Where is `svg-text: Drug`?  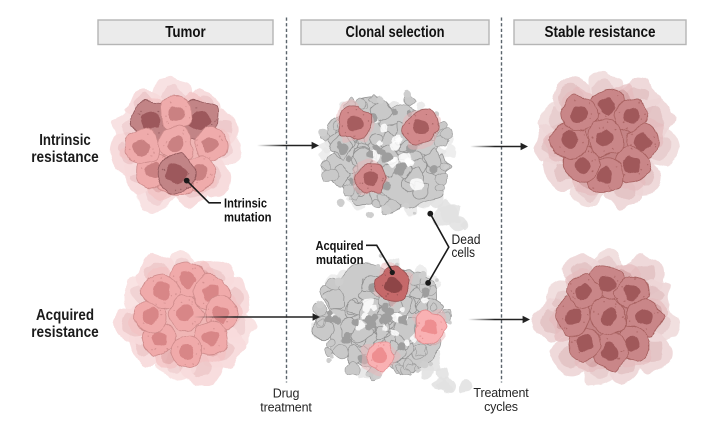
svg-text: Drug is located at coordinates (286, 393).